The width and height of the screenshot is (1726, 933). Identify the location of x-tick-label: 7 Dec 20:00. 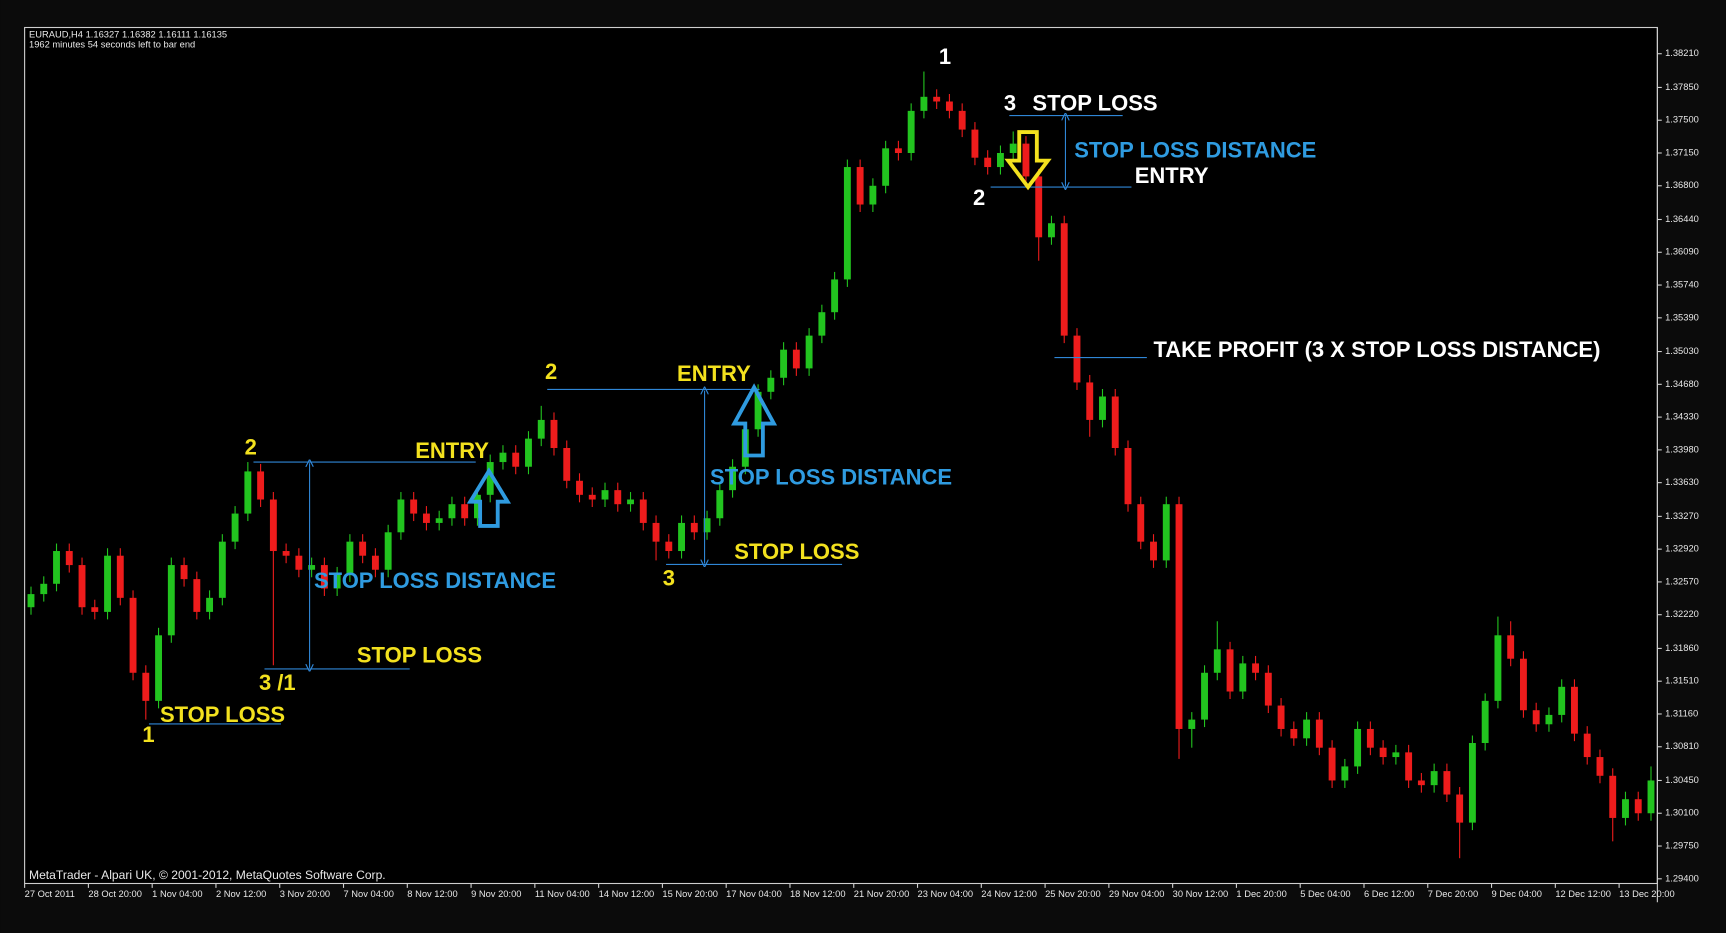
(1453, 894).